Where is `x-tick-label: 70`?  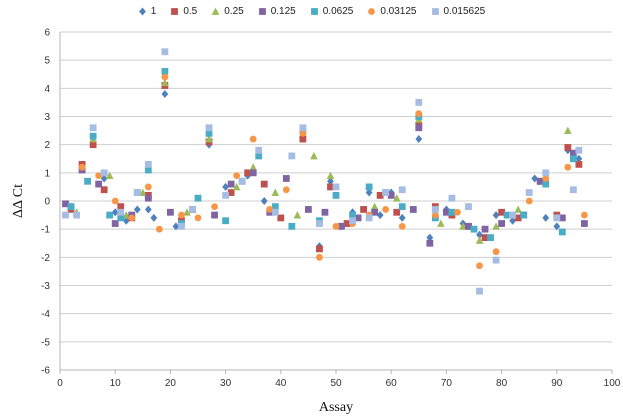 x-tick-label: 70 is located at coordinates (447, 383).